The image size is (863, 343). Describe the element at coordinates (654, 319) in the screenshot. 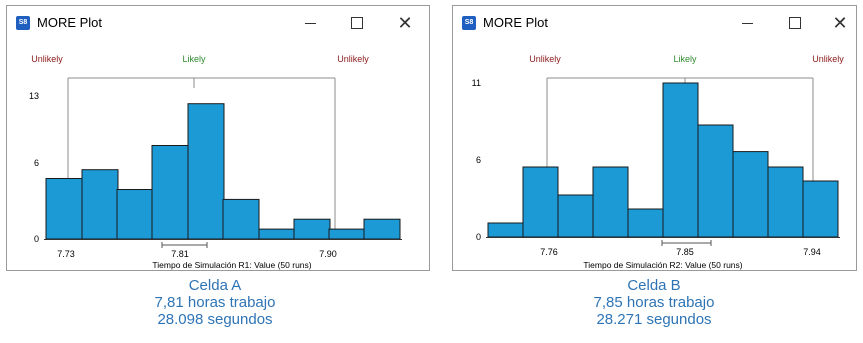

I see `caption-seconds: 28.271 segundos` at that location.